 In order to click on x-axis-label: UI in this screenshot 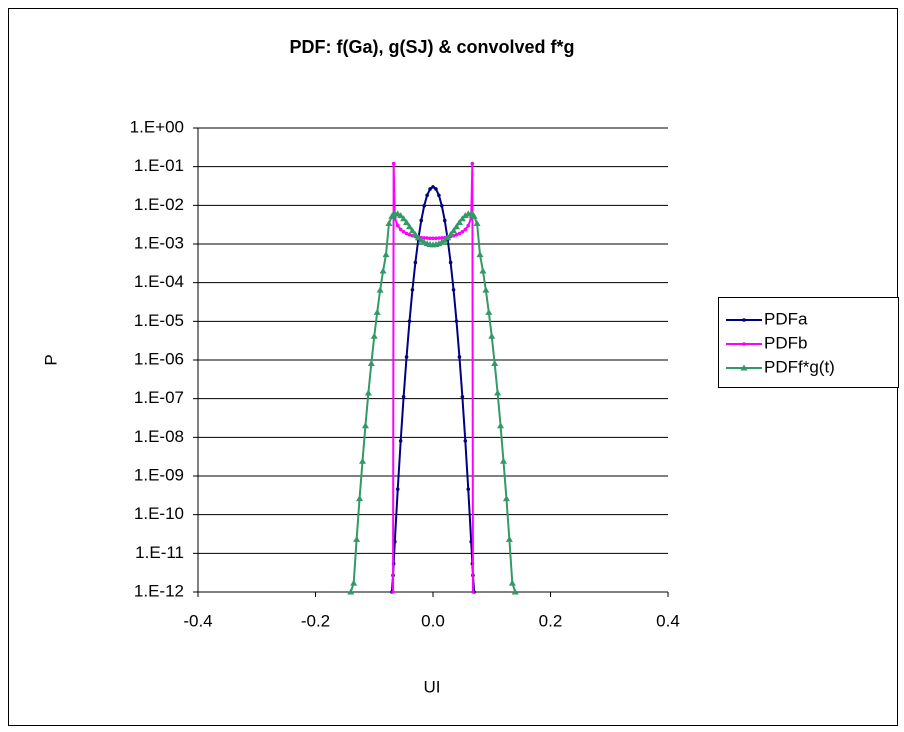, I will do `click(432, 686)`.